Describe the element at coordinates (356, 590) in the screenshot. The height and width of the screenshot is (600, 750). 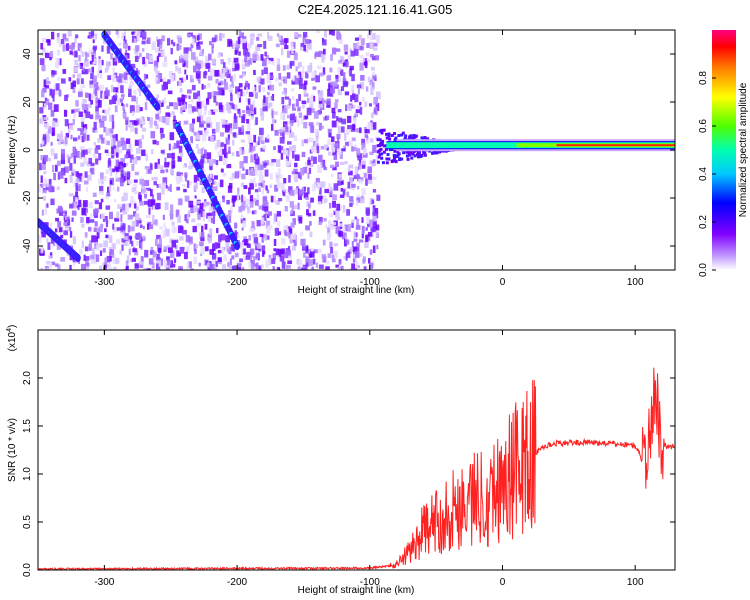
I see `snr-x-label: Height of straight line (km)` at that location.